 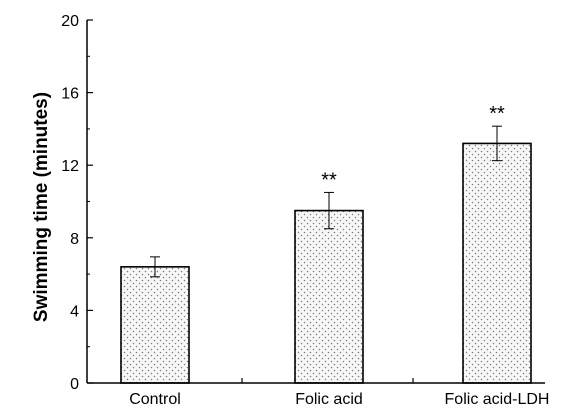 What do you see at coordinates (70, 21) in the screenshot?
I see `y-tick-label: 20` at bounding box center [70, 21].